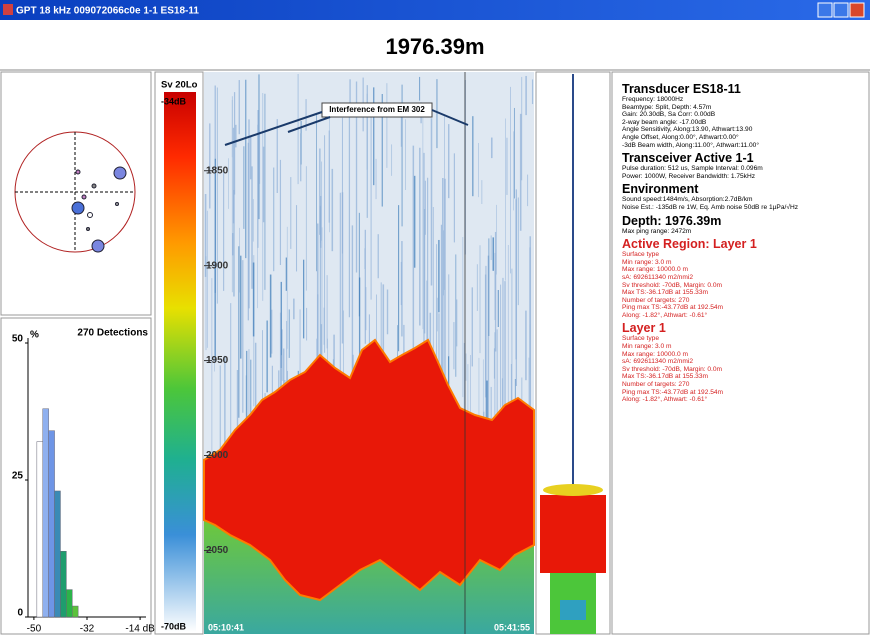 The image size is (870, 635). What do you see at coordinates (20, 613) in the screenshot?
I see `y-tick-label: 0` at bounding box center [20, 613].